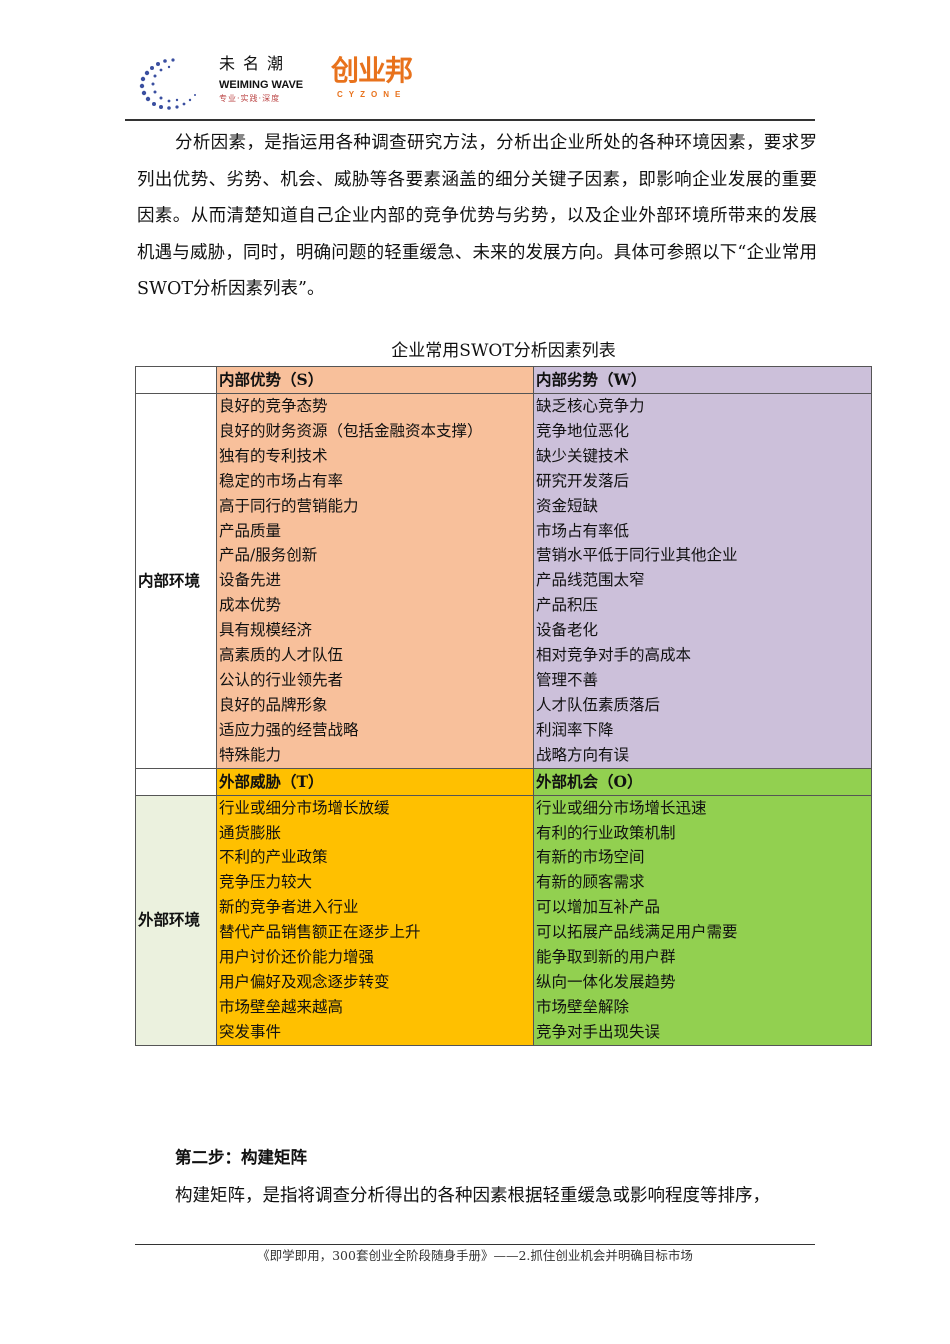 The width and height of the screenshot is (950, 1344). I want to click on weakness-item: 战略方向有误, so click(583, 754).